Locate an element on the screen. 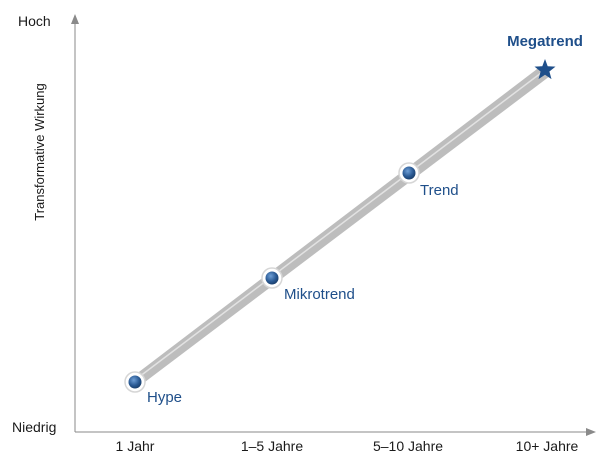 The width and height of the screenshot is (598, 455). stage-trend: Trend is located at coordinates (428, 180).